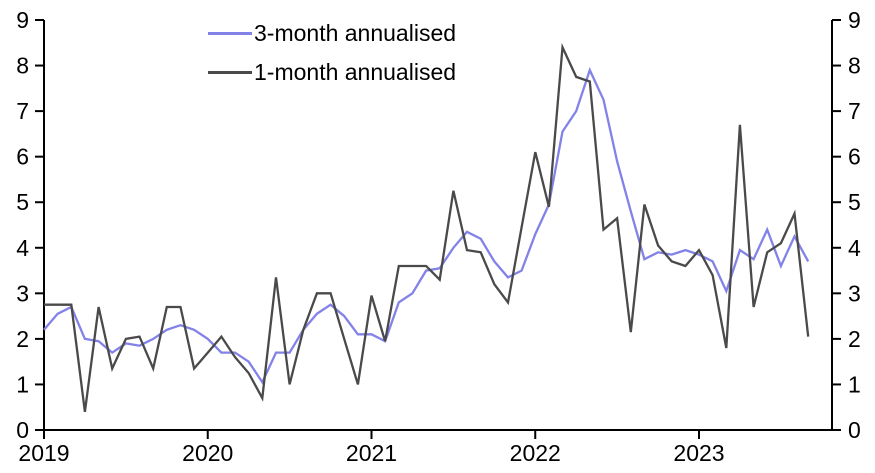 The width and height of the screenshot is (875, 473). What do you see at coordinates (854, 248) in the screenshot?
I see `y-tick-label-right-4: 4` at bounding box center [854, 248].